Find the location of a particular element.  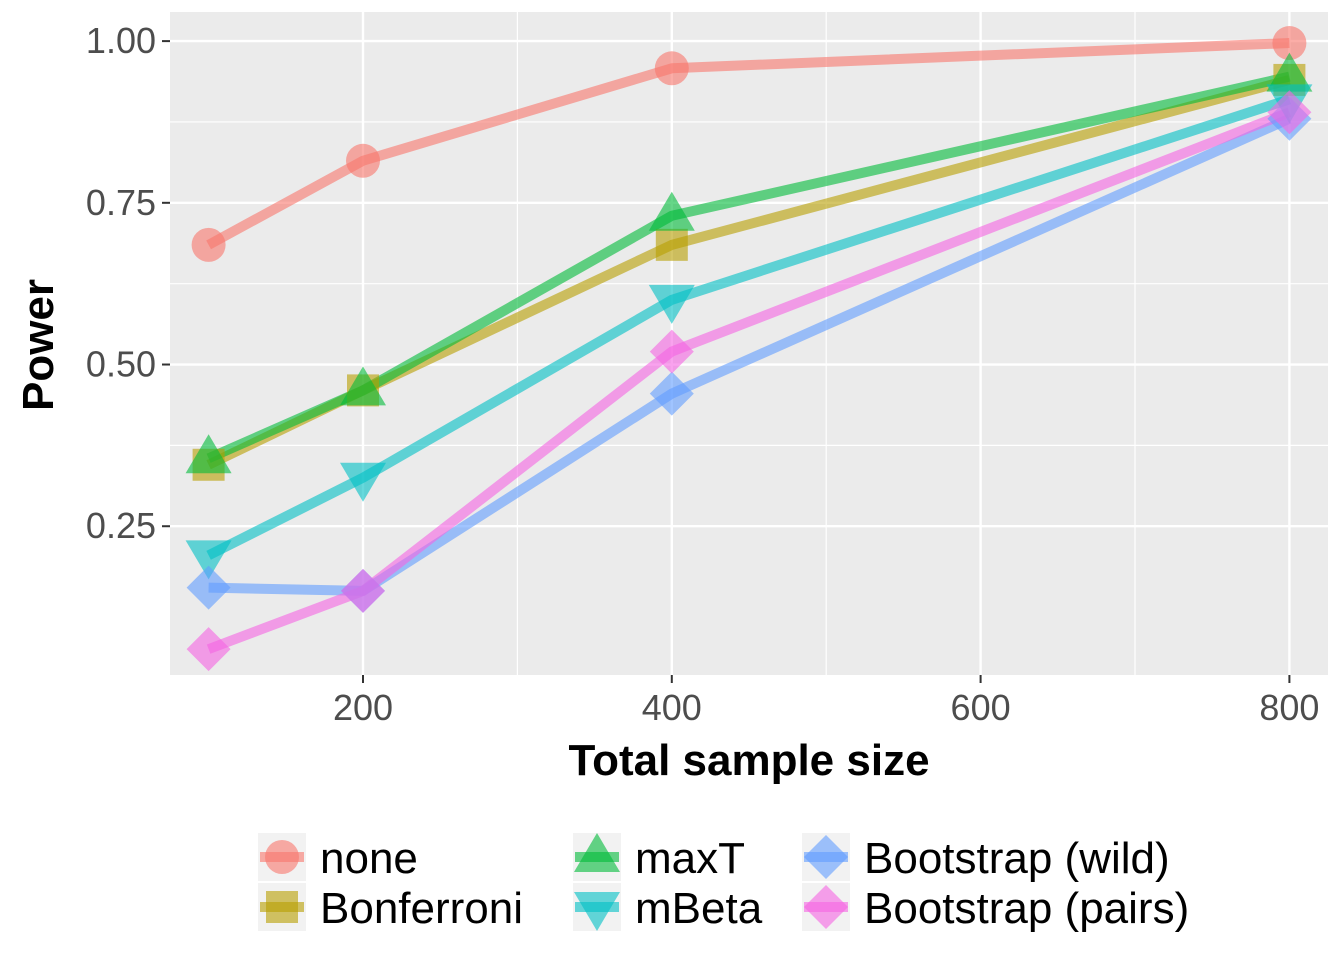

y-axis-title: Power is located at coordinates (38, 345).